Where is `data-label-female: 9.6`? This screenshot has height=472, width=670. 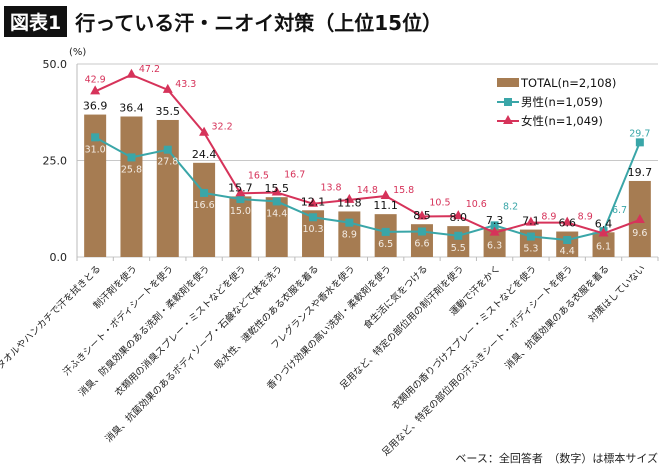
data-label-female: 9.6 is located at coordinates (639, 233).